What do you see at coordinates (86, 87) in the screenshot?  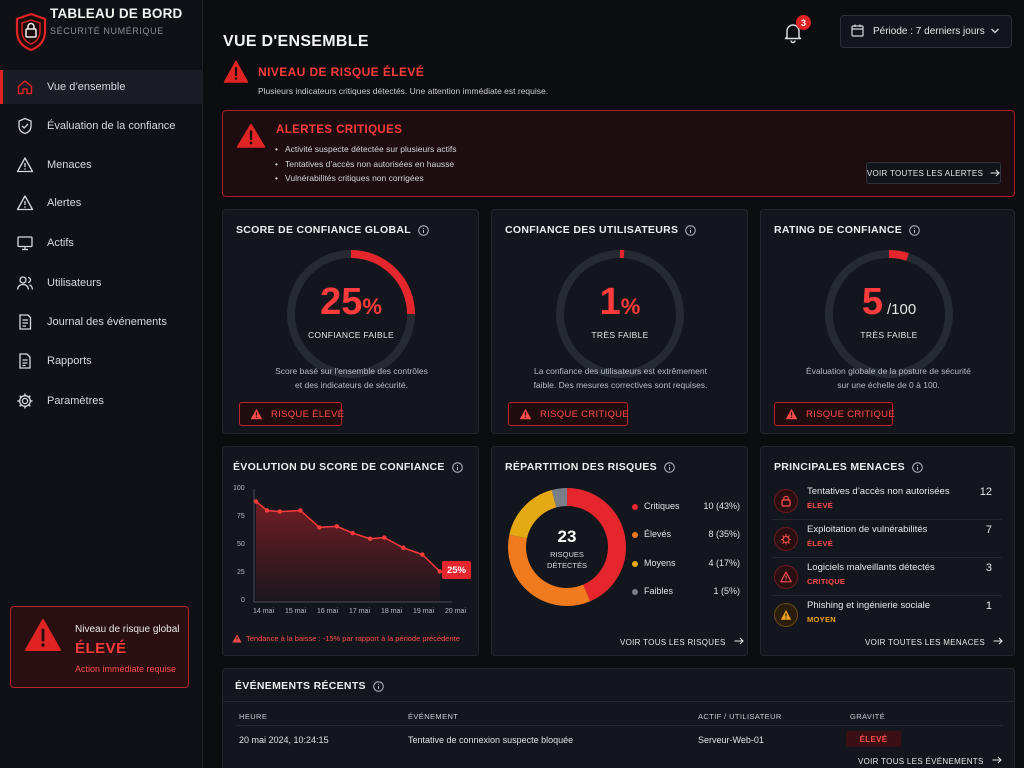 I see `sidebar-item-label: Vue d’ensemble` at bounding box center [86, 87].